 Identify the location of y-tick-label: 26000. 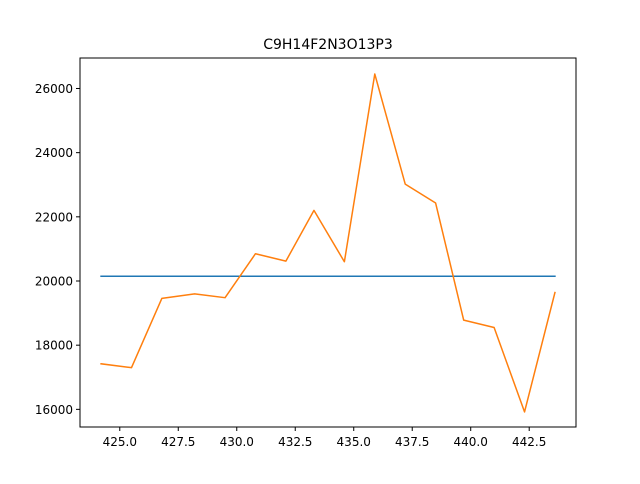
(54, 89).